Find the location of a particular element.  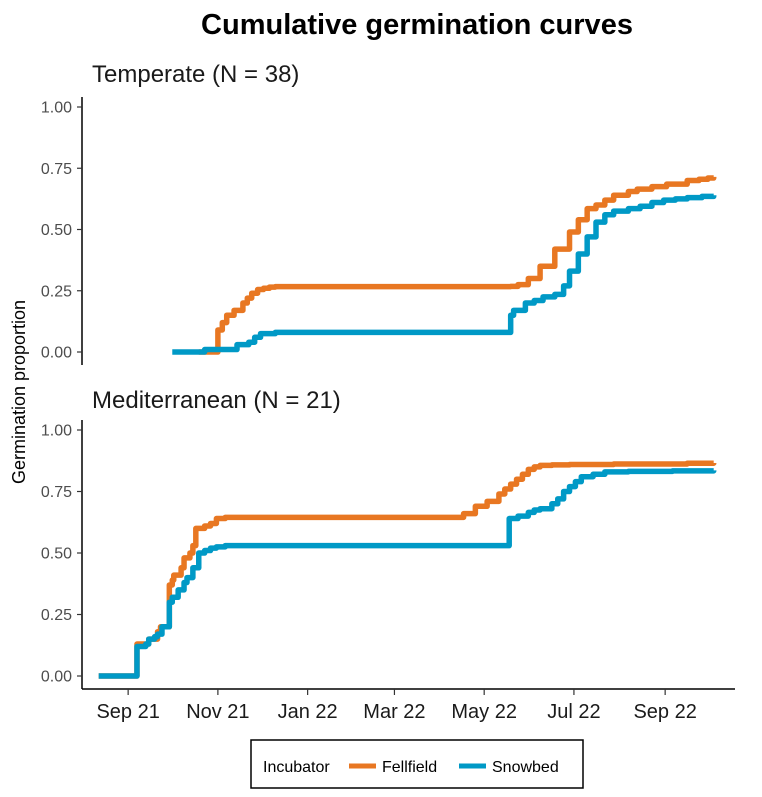

temperate-y-tick-label: 0.50 is located at coordinates (56, 230).